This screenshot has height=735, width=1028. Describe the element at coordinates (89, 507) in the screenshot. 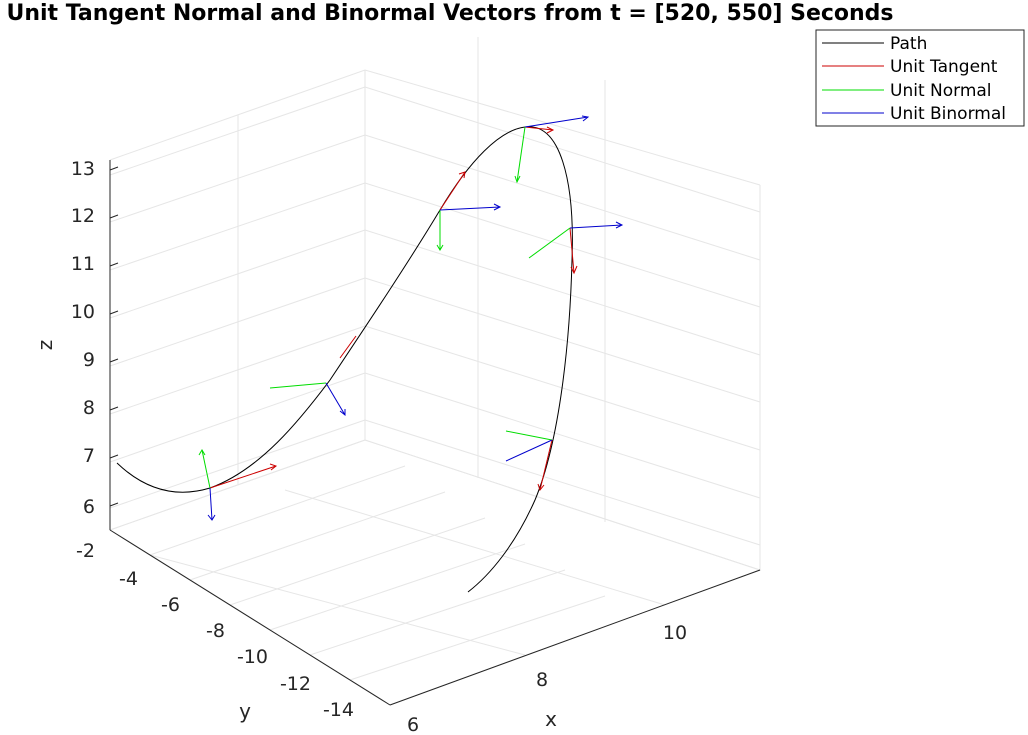

I see `z-tick-6: 6` at that location.